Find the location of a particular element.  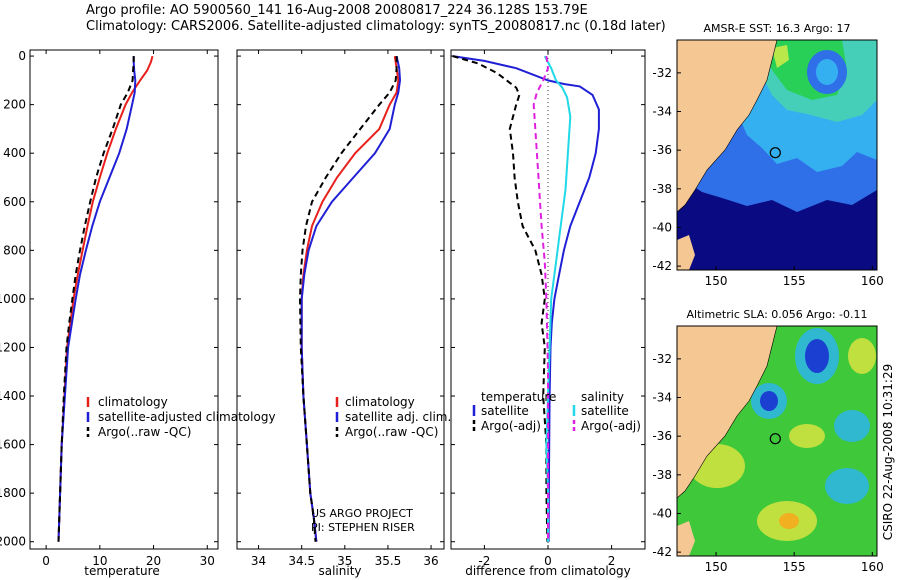

sla-map-frame is located at coordinates (777, 441).